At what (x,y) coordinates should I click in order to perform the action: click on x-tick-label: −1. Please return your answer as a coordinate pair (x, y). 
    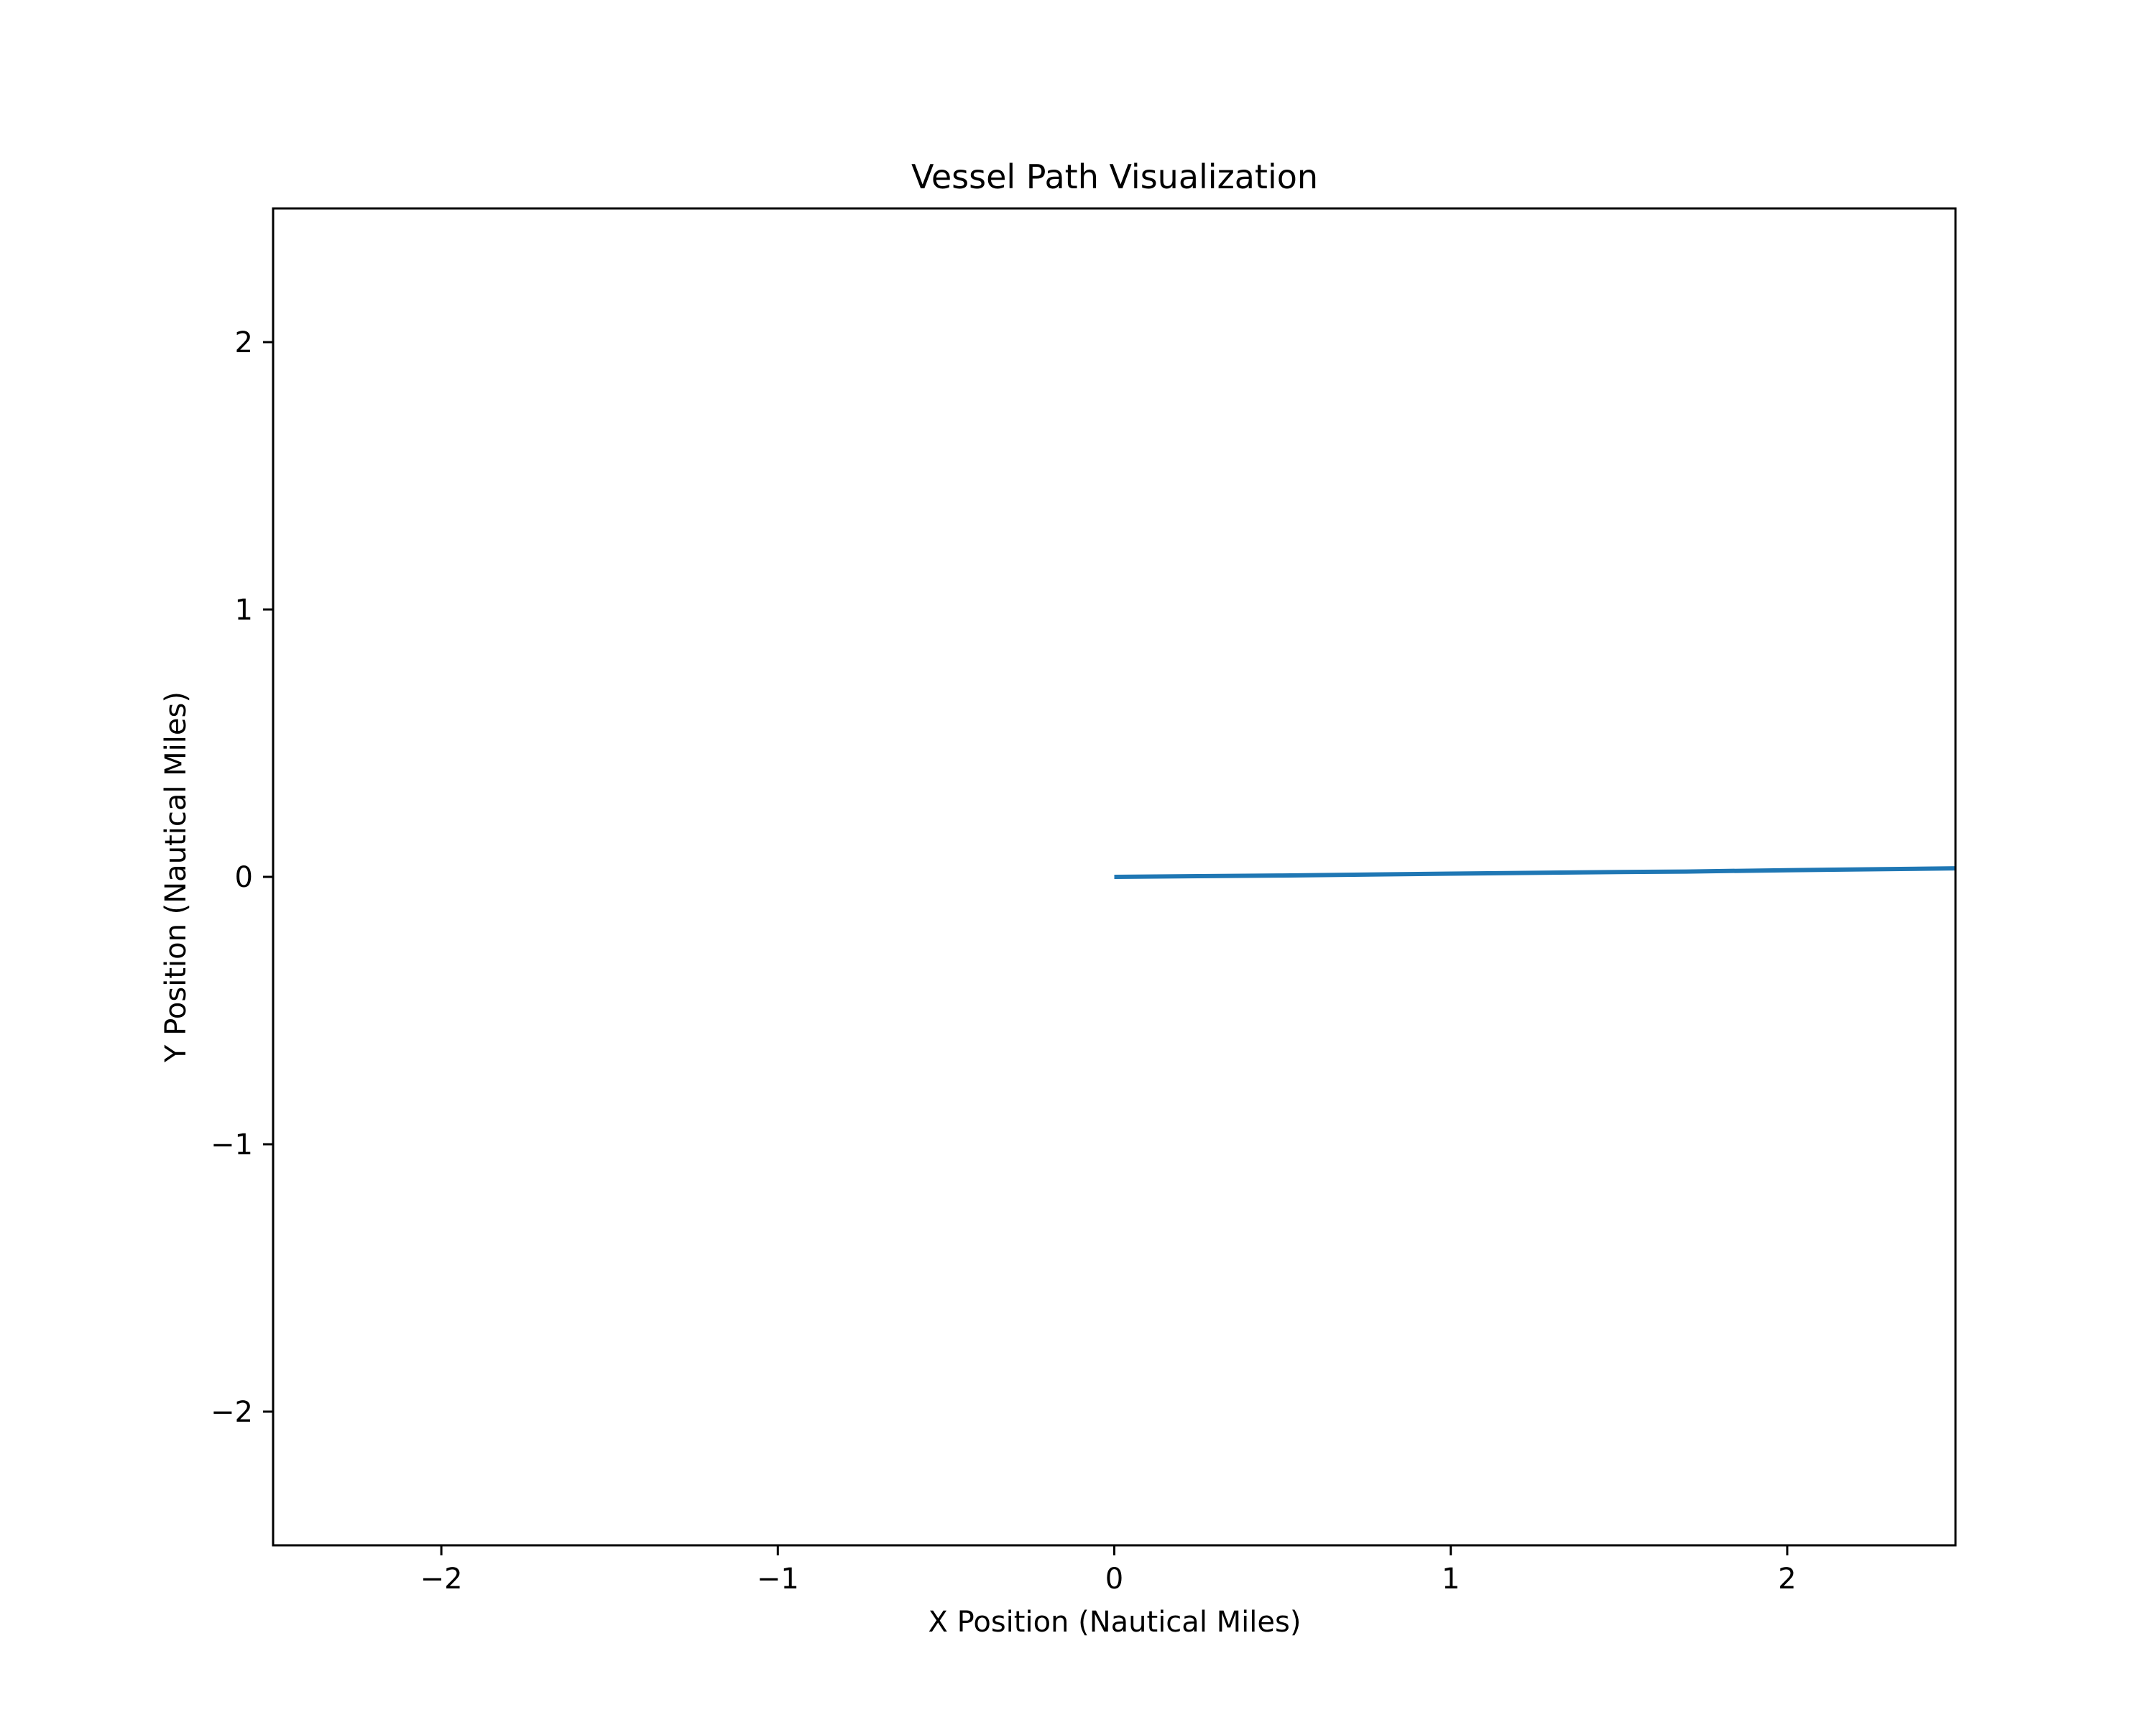
    Looking at the image, I should click on (778, 1579).